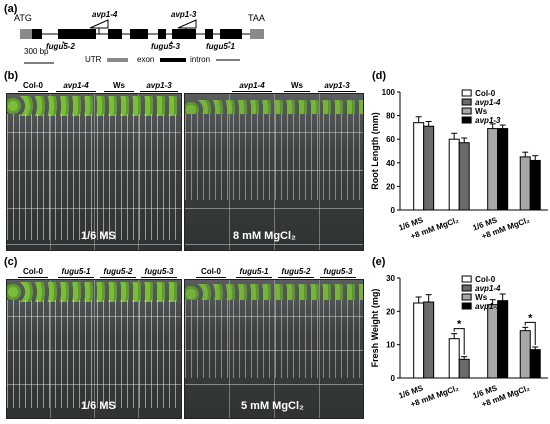 This screenshot has width=550, height=424. Describe the element at coordinates (389, 92) in the screenshot. I see `y-tick-label: 100` at that location.